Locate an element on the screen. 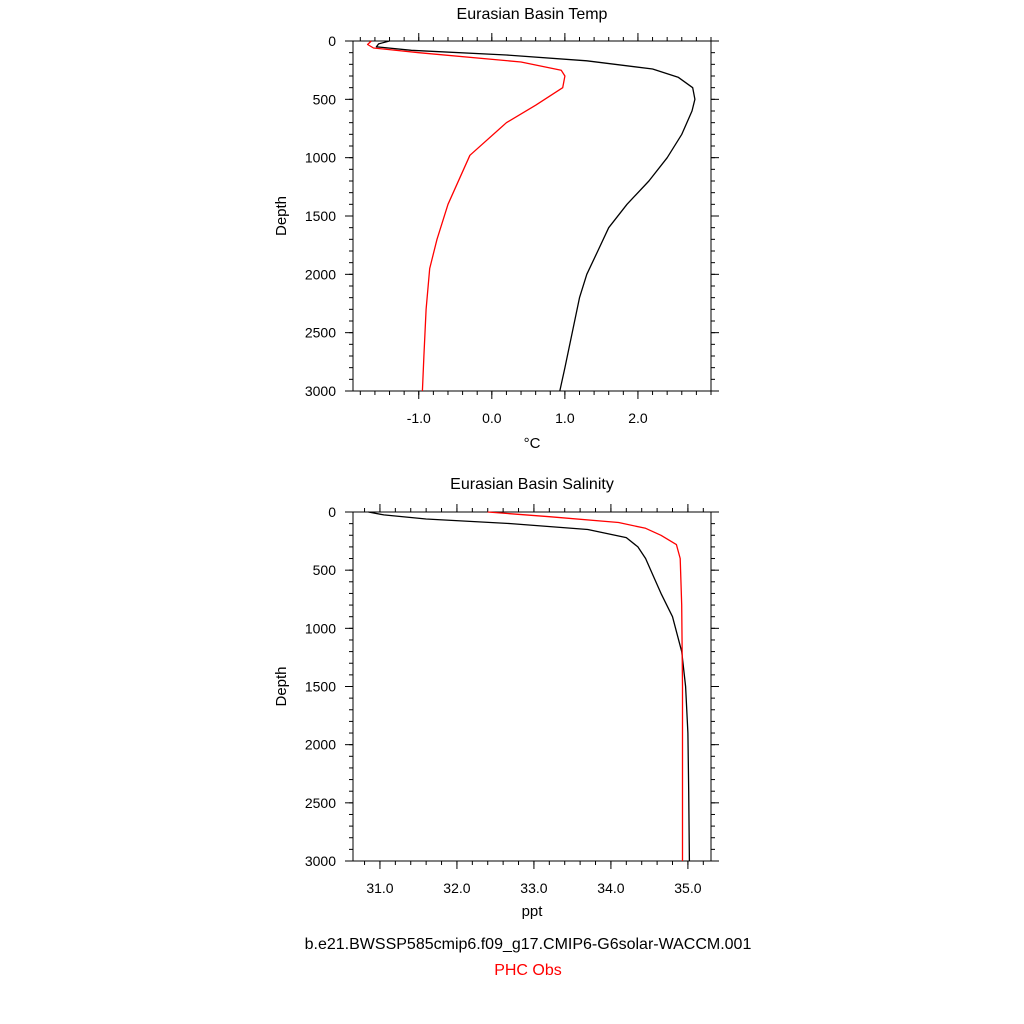  obs-caption: PHC Obs is located at coordinates (528, 970).